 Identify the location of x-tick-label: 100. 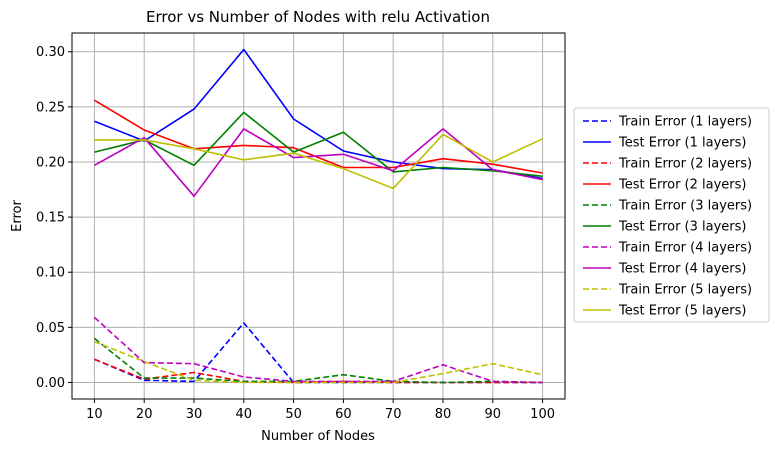
(542, 414).